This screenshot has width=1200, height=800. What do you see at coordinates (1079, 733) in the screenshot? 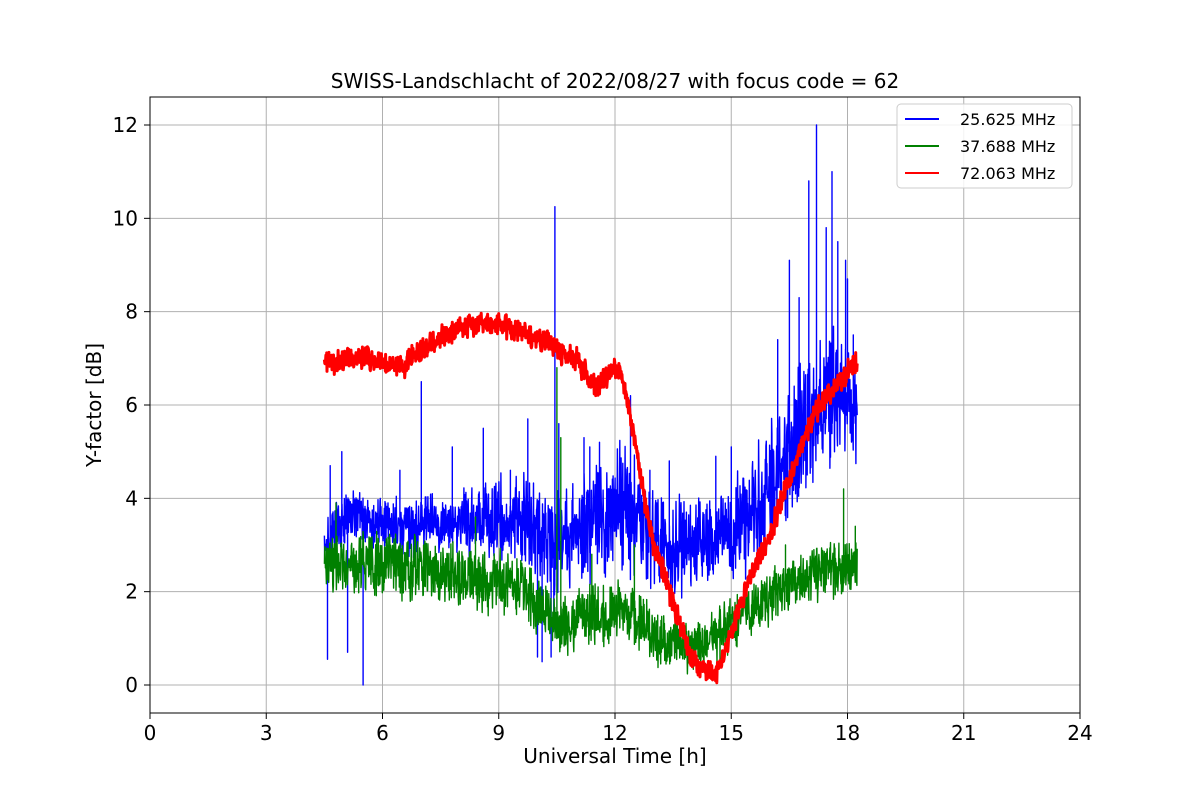
I see `x-tick-label: 24` at bounding box center [1079, 733].